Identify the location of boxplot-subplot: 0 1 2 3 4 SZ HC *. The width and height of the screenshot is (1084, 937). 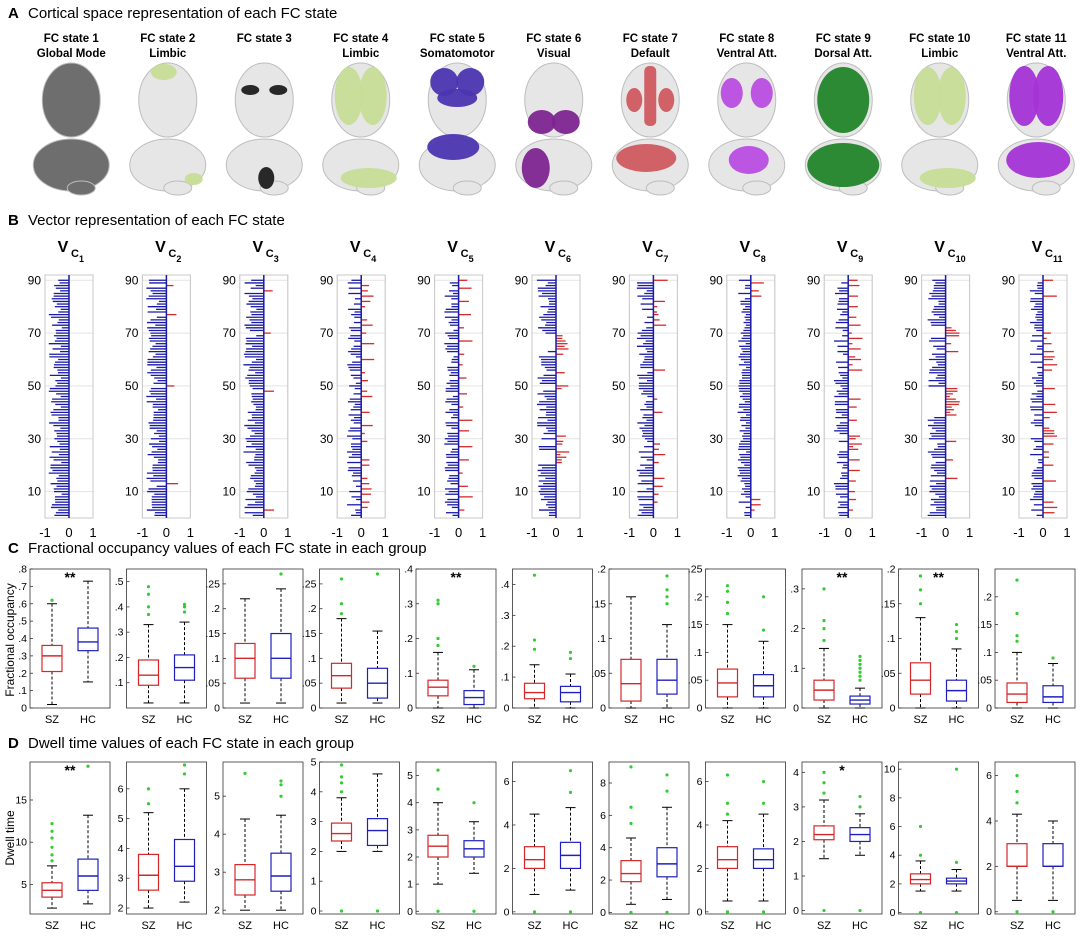
(838, 846).